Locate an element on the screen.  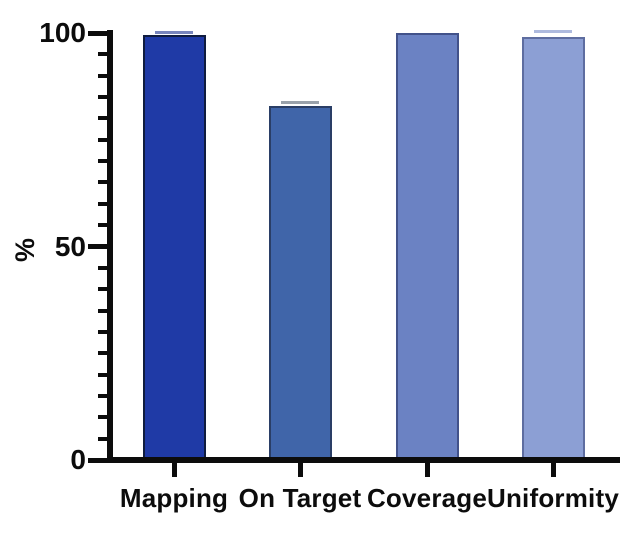
y-tick-label-0: 0 is located at coordinates (78, 459).